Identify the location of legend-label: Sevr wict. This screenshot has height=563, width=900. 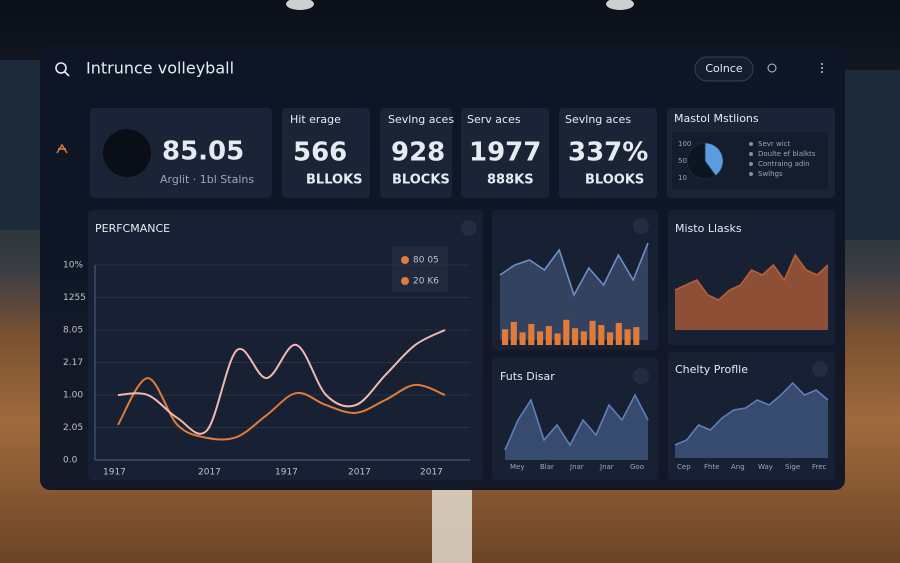
(774, 144).